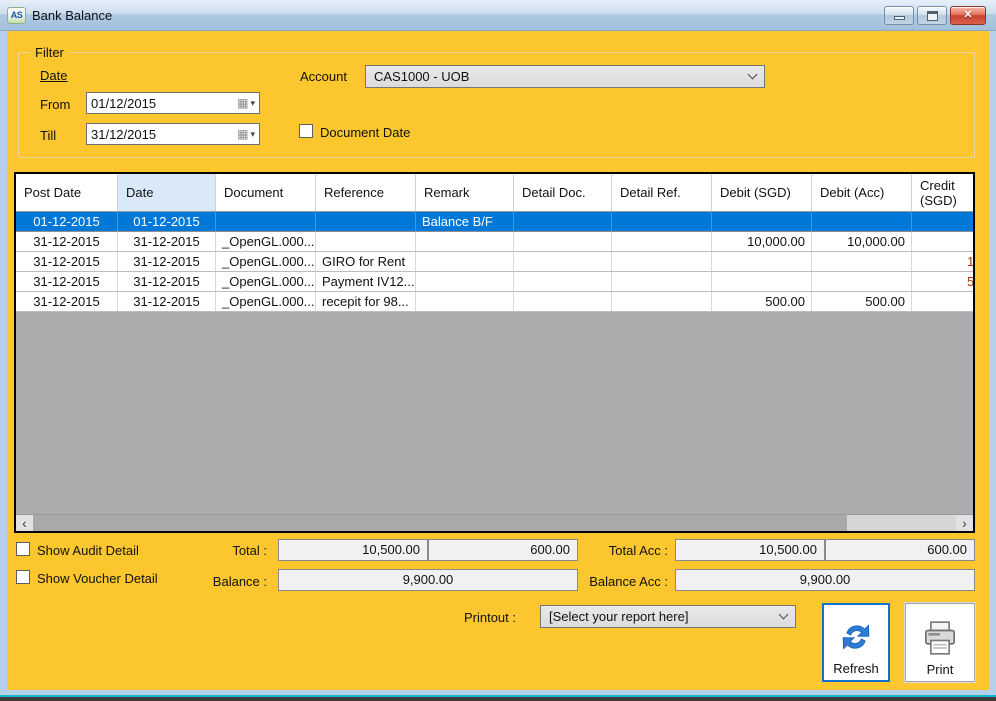  What do you see at coordinates (173, 103) in the screenshot?
I see `from-date-input: 01/12/2015 ▦ ▾` at bounding box center [173, 103].